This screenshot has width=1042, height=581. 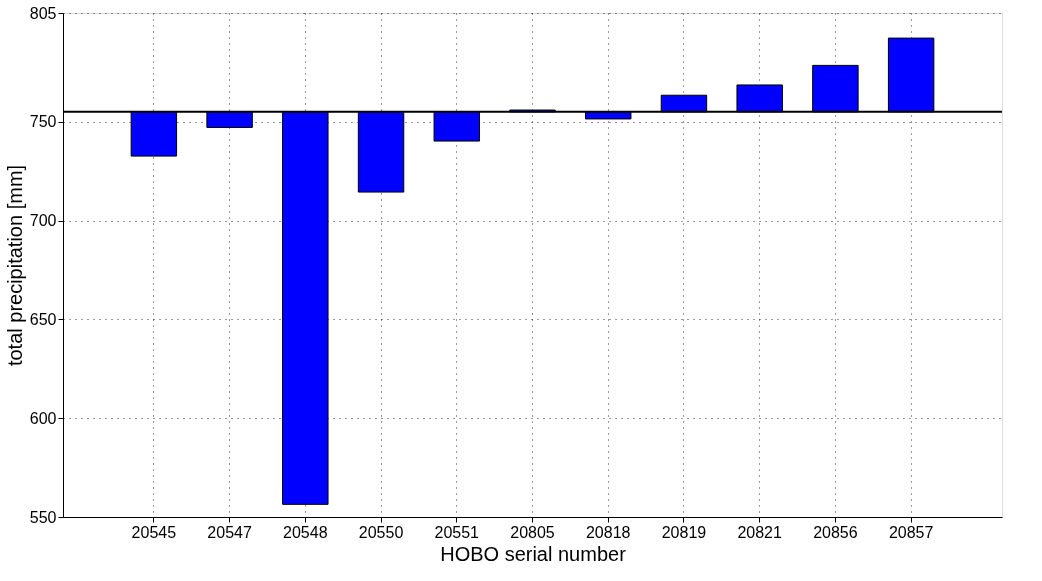 I want to click on x-tick-label: 20551, so click(x=457, y=532).